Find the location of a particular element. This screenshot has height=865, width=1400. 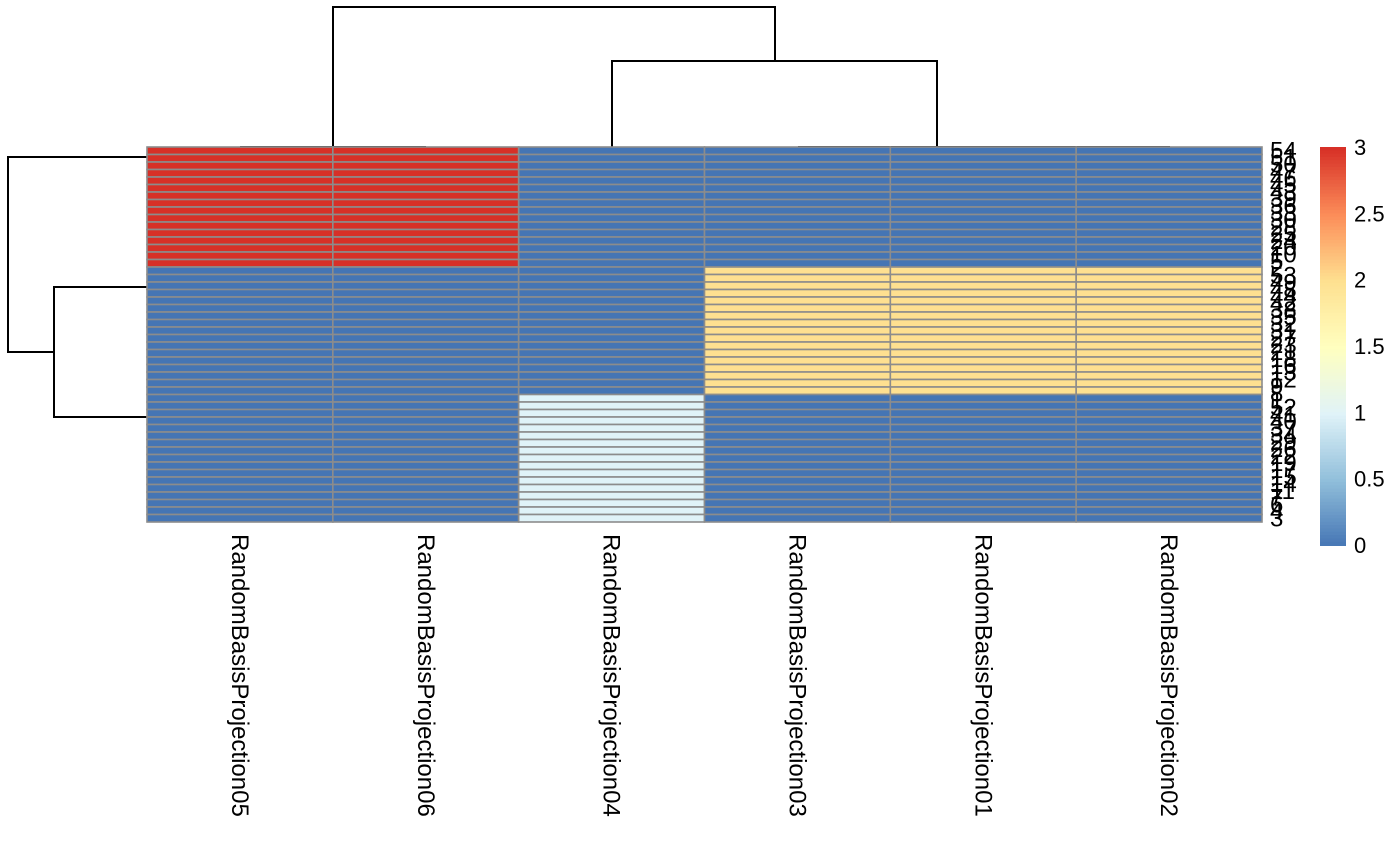

row-label: 53 is located at coordinates (1283, 275).